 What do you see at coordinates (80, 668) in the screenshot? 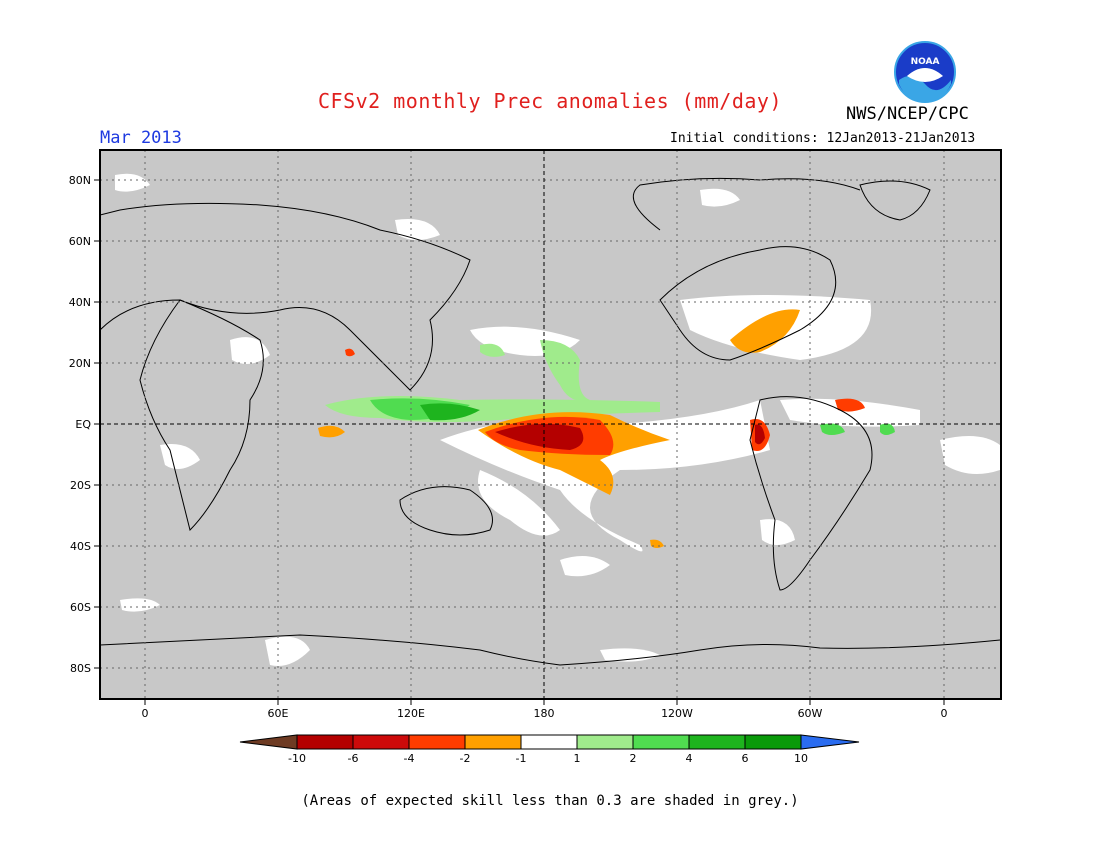
I see `y-tick-label: 80S` at bounding box center [80, 668].